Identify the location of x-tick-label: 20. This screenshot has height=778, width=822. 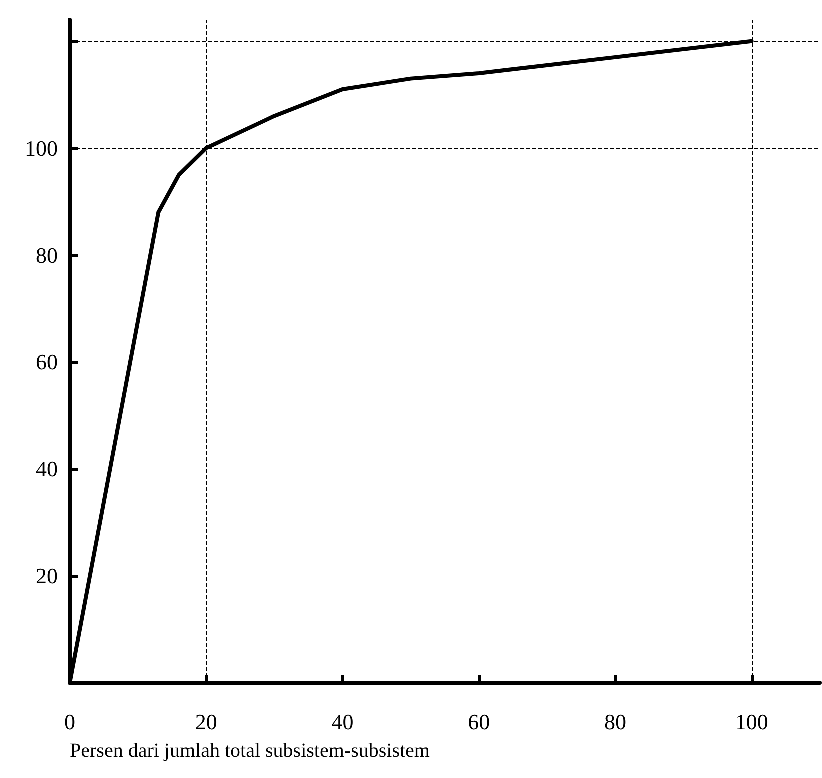
(206, 722).